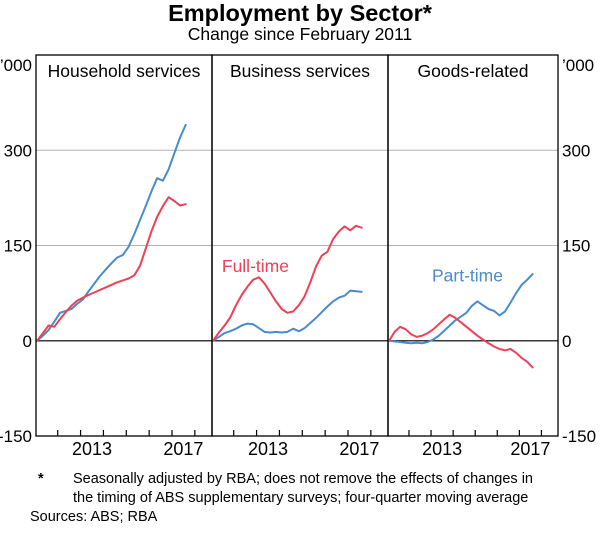 The height and width of the screenshot is (551, 600). Describe the element at coordinates (300, 13) in the screenshot. I see `chart-title: Employment by Sector*` at that location.